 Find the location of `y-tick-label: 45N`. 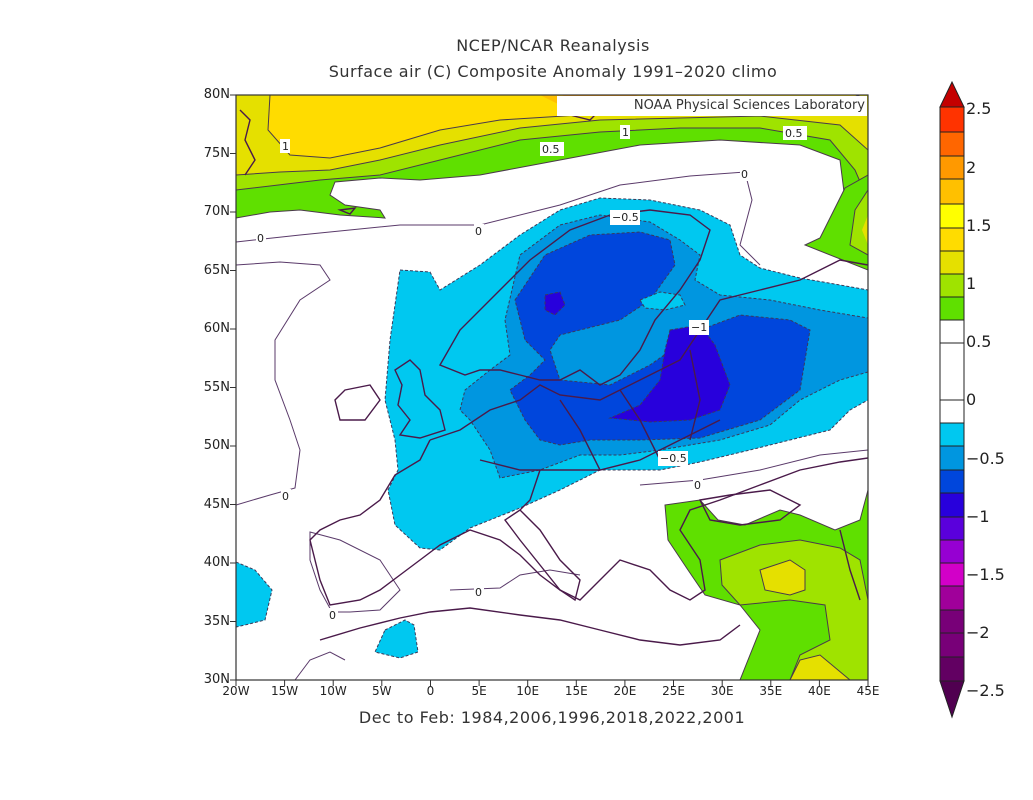

y-tick-label: 45N is located at coordinates (216, 504).